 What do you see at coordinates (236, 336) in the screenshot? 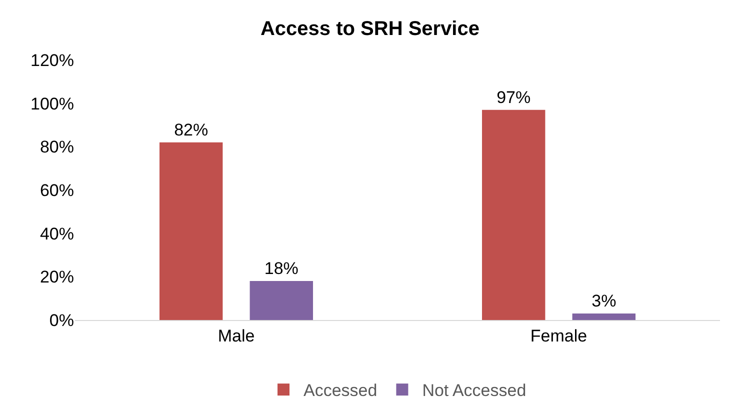
I see `x-tick-label: Male` at bounding box center [236, 336].